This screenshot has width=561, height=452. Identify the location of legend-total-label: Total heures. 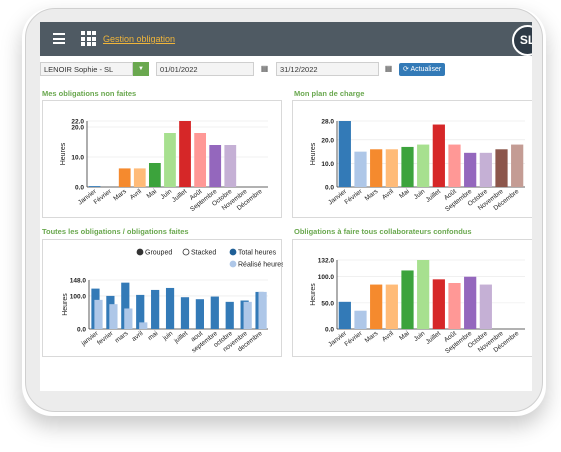
(257, 253).